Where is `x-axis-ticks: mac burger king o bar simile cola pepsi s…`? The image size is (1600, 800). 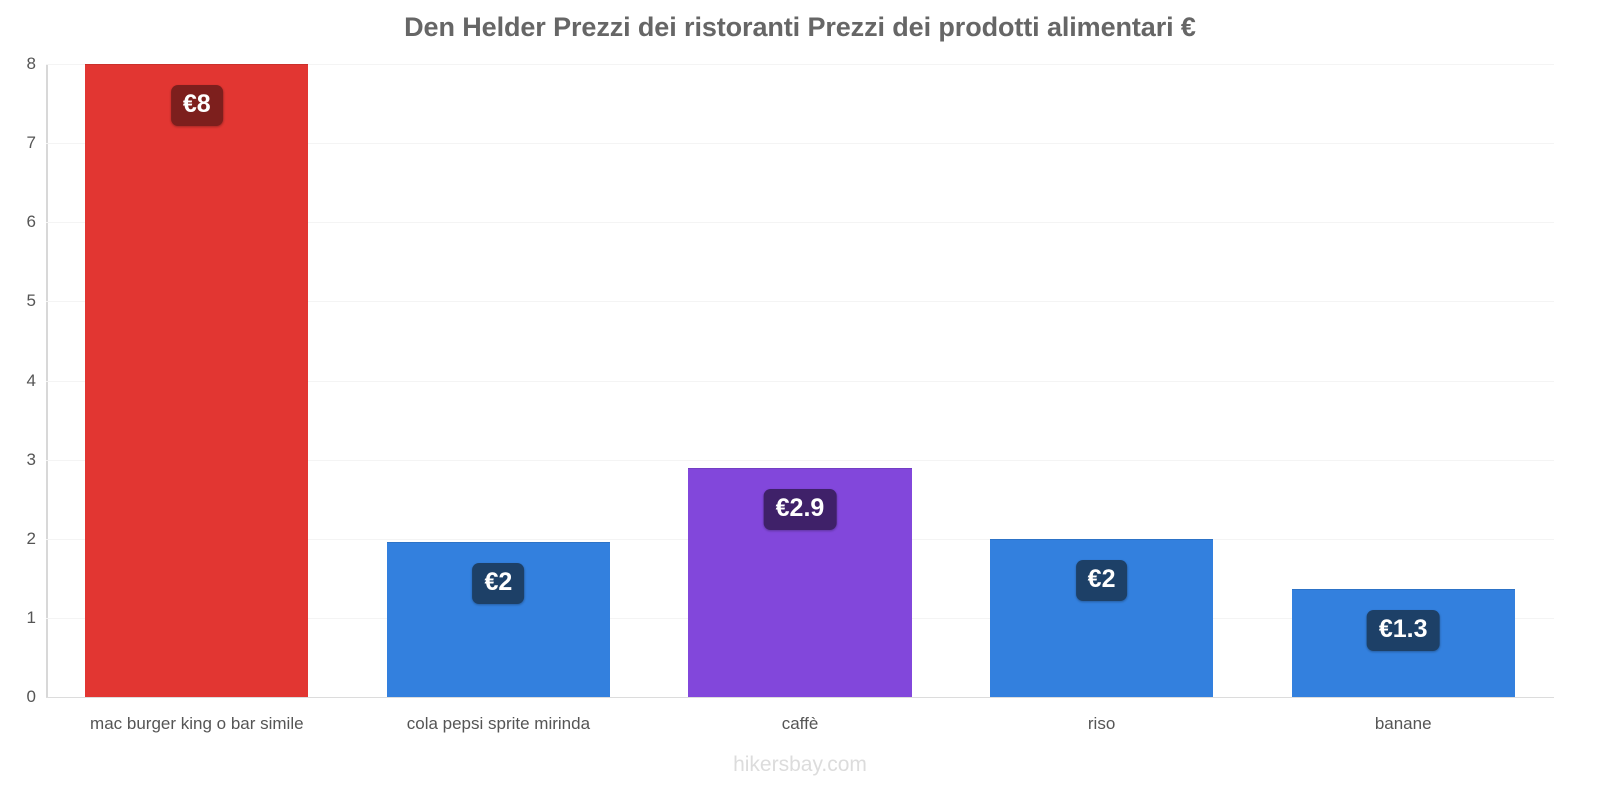
x-axis-ticks: mac burger king o bar simile cola pepsi s… is located at coordinates (800, 724).